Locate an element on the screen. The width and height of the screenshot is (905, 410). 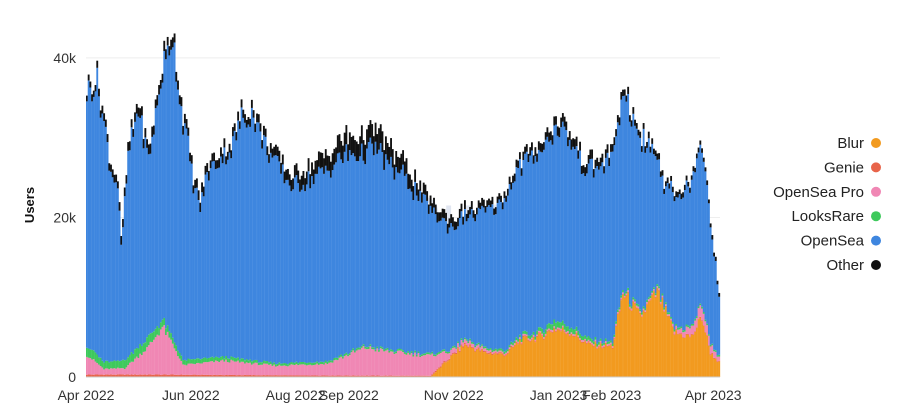
legend-item-other: Other is located at coordinates (853, 265).